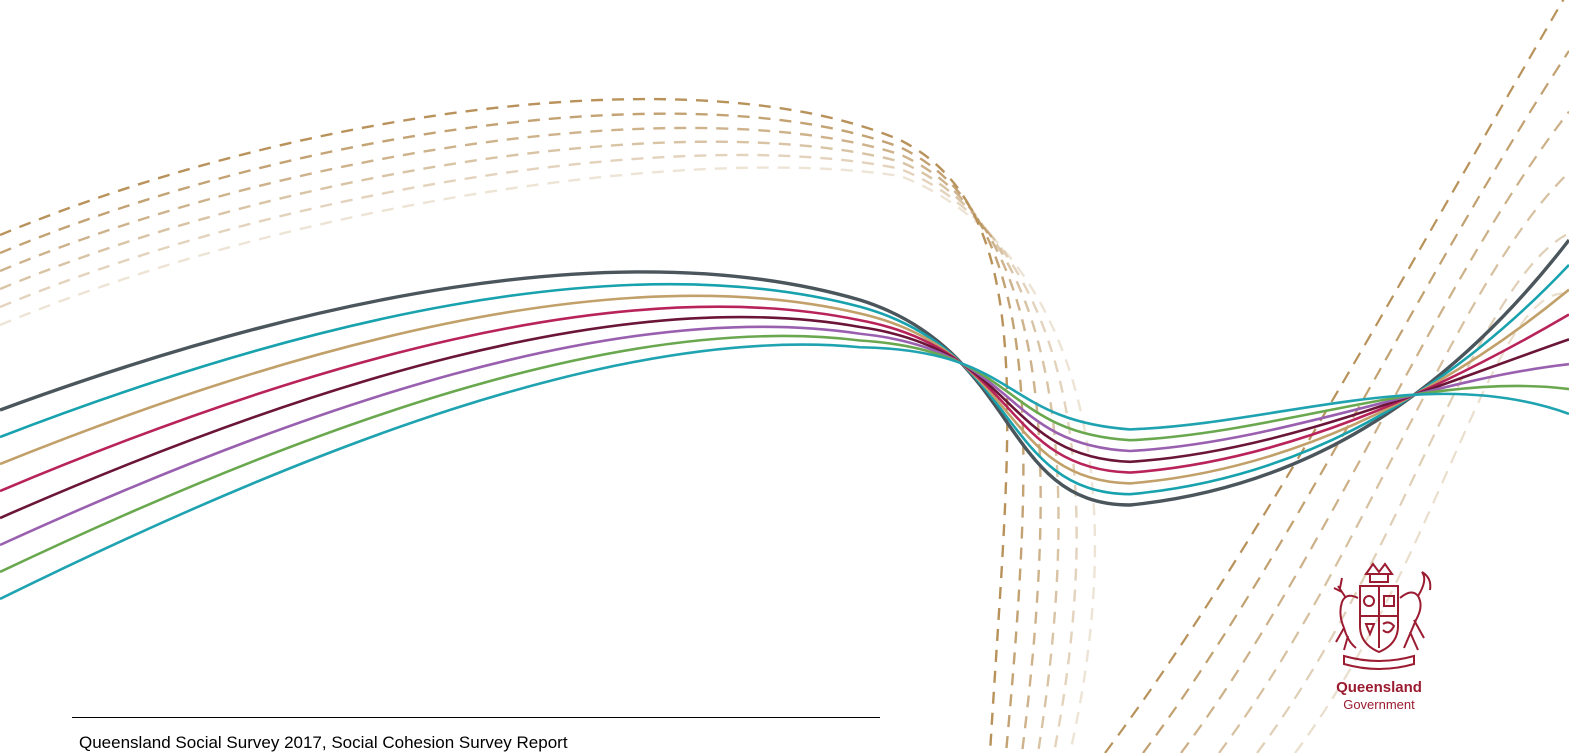 The width and height of the screenshot is (1569, 753). Describe the element at coordinates (476, 717) in the screenshot. I see `footer-rule` at that location.